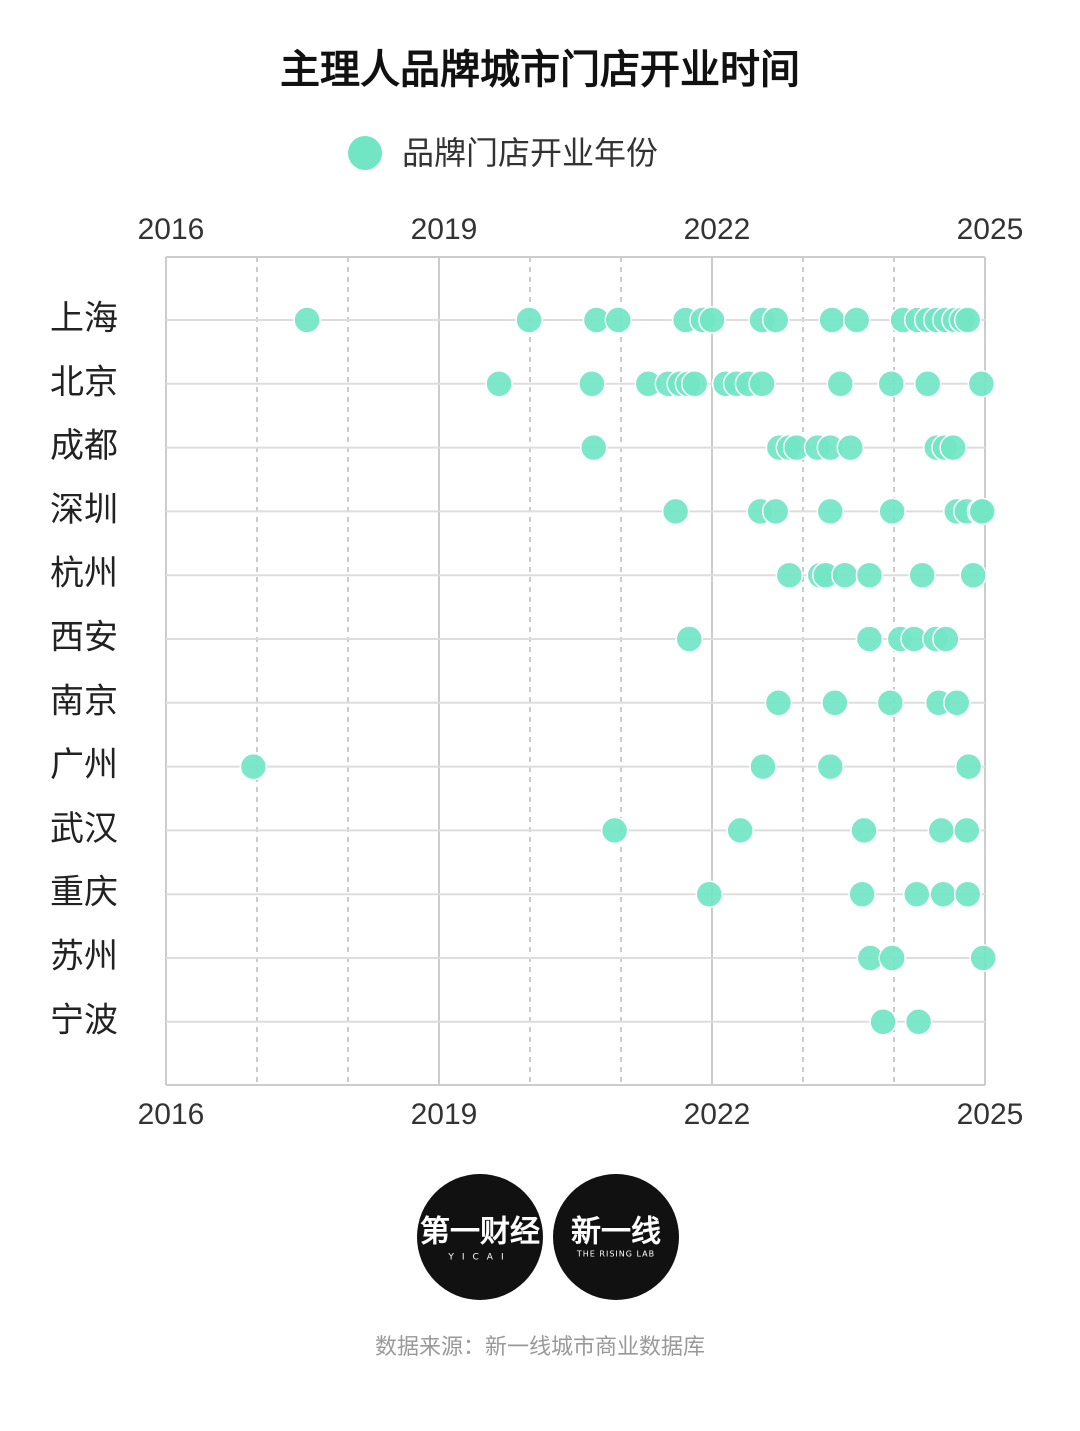 The width and height of the screenshot is (1080, 1431). Describe the element at coordinates (444, 229) in the screenshot. I see `x-tick-label-top: 2019` at that location.